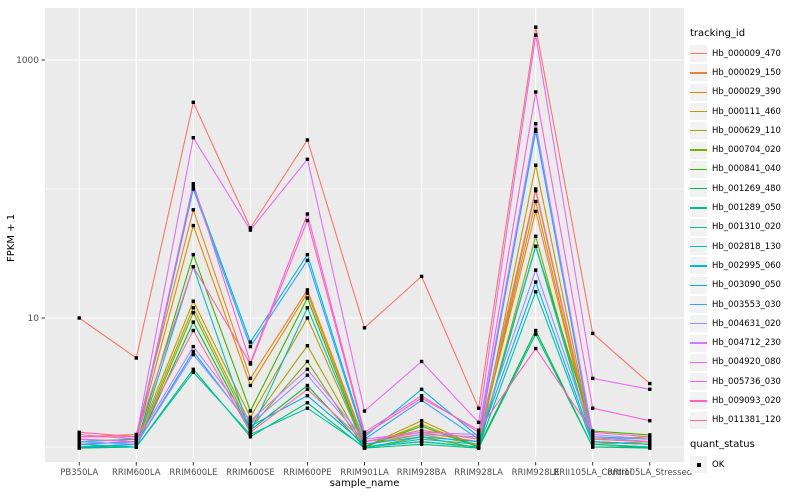  I want to click on x-tick-label: RRIM901LA, so click(364, 473).